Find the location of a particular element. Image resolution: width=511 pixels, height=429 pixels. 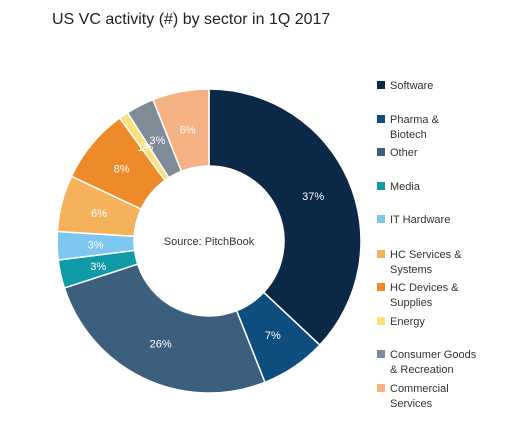

legend-label: Energy is located at coordinates (407, 322).